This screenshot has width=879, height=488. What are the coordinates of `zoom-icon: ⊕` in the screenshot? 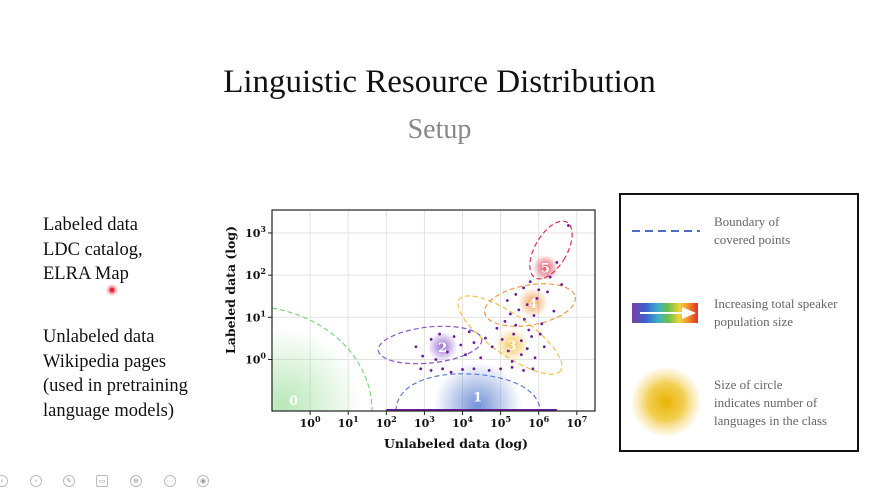 It's located at (136, 481).